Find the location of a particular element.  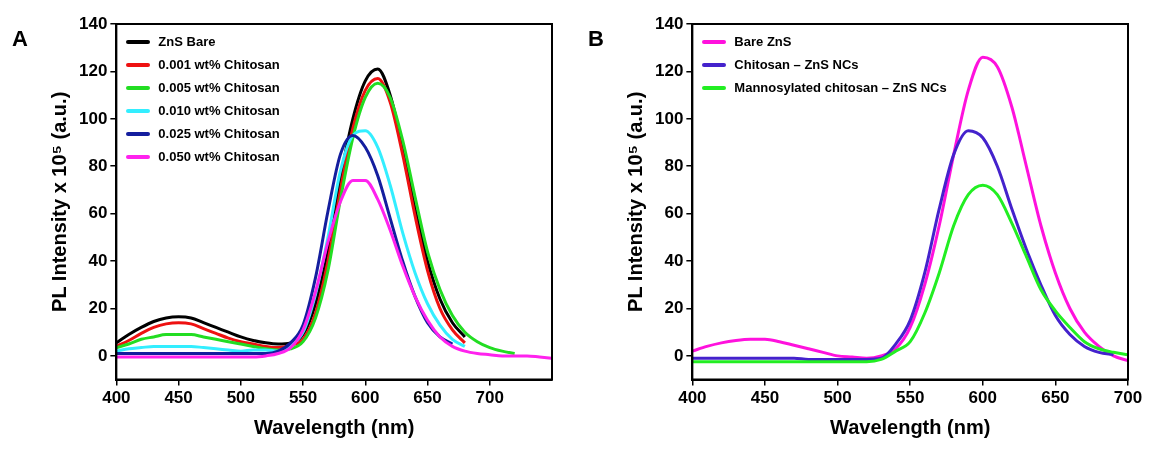

legend-label: 0.025 wt% Chitosan is located at coordinates (219, 133).